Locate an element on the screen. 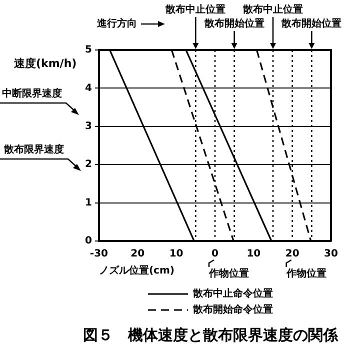 This screenshot has height=349, width=353. text: 散布限界速度 is located at coordinates (33, 150).